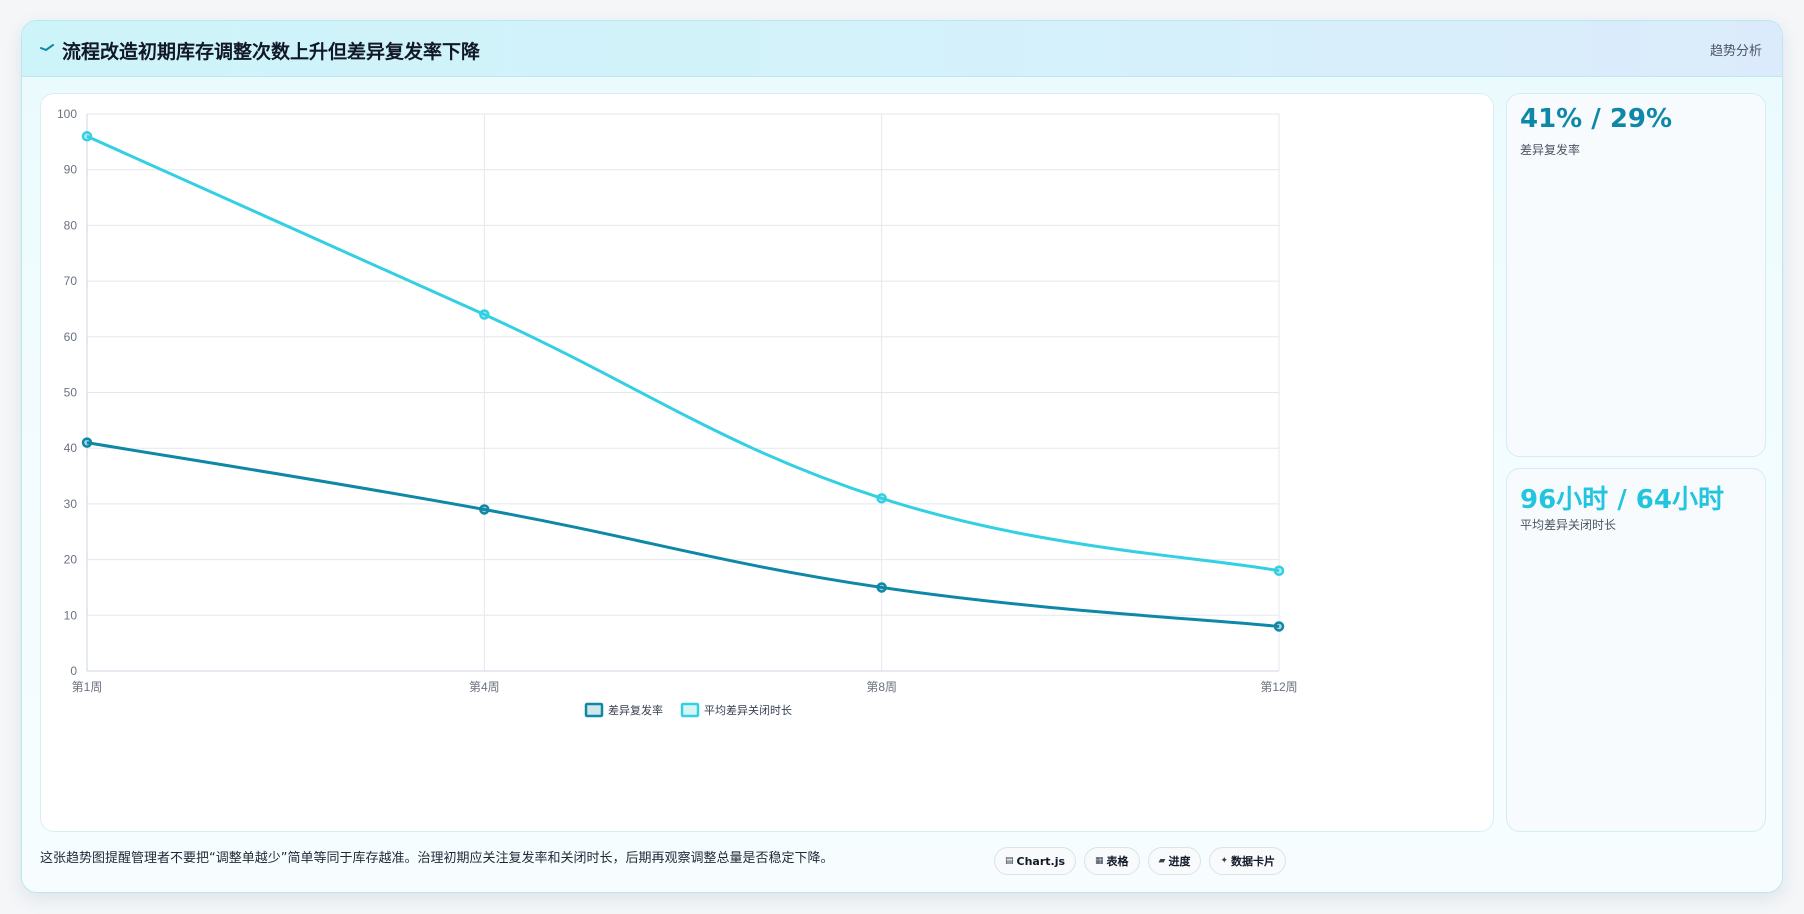  What do you see at coordinates (71, 337) in the screenshot?
I see `y-tick-label: 60` at bounding box center [71, 337].